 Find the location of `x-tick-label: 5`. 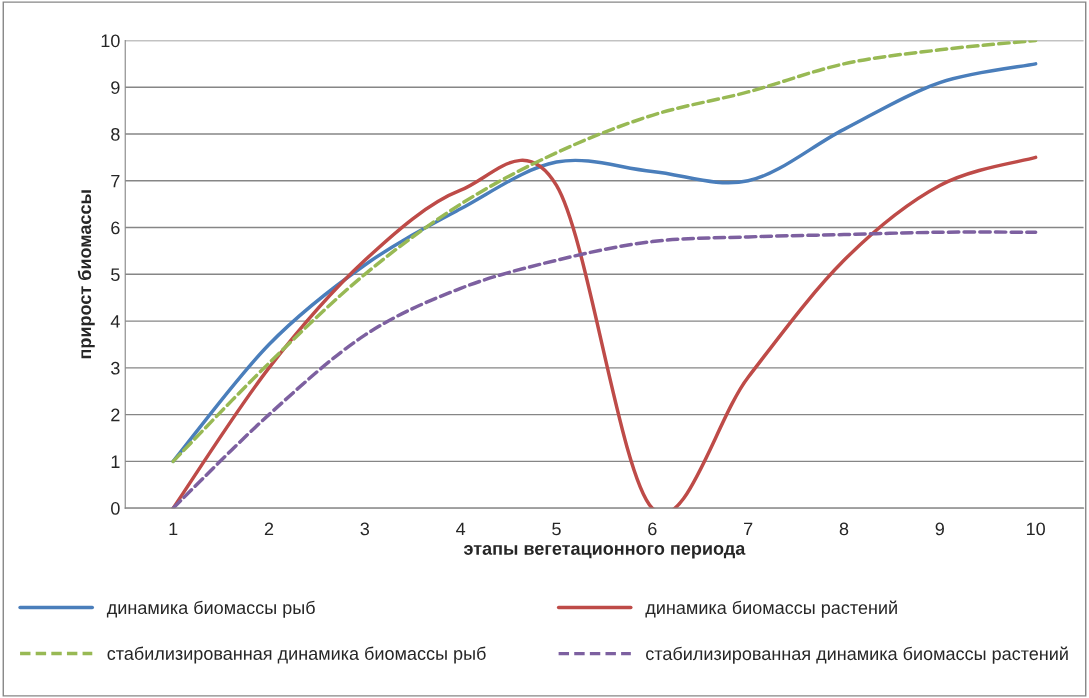

x-tick-label: 5 is located at coordinates (556, 529).